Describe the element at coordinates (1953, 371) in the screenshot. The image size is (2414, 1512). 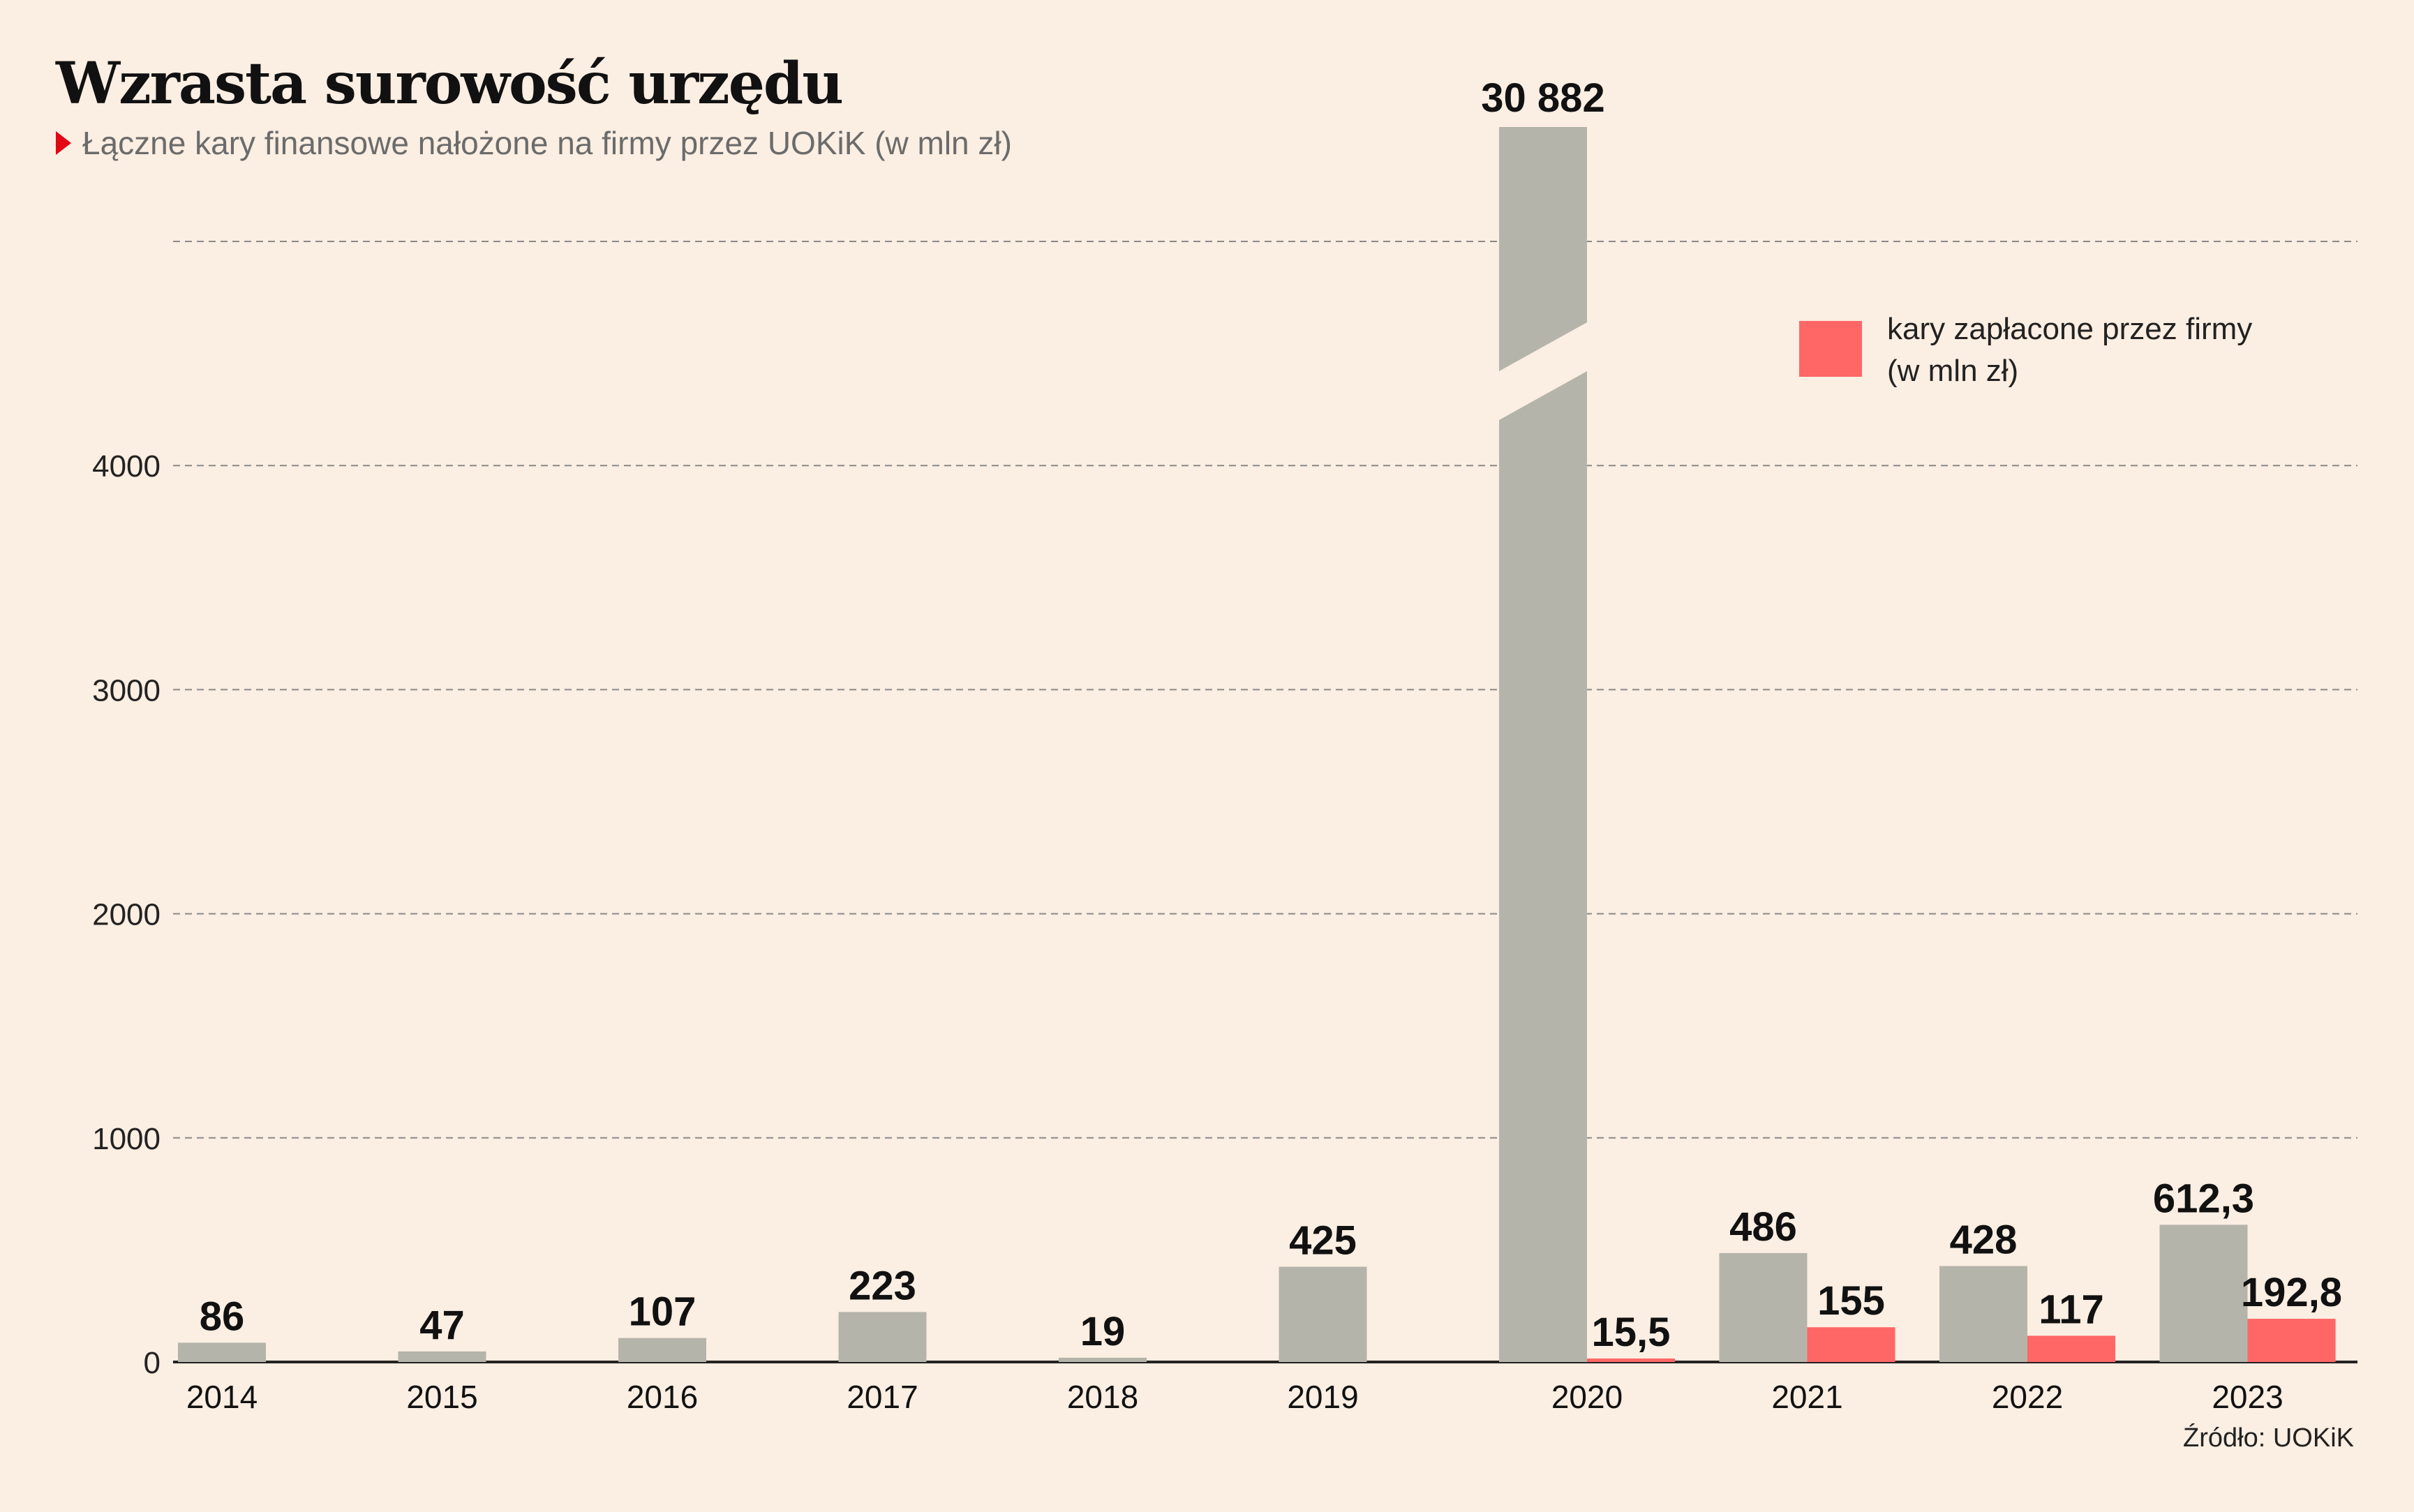
I see `legend-label-line2: (w mln zł)` at that location.